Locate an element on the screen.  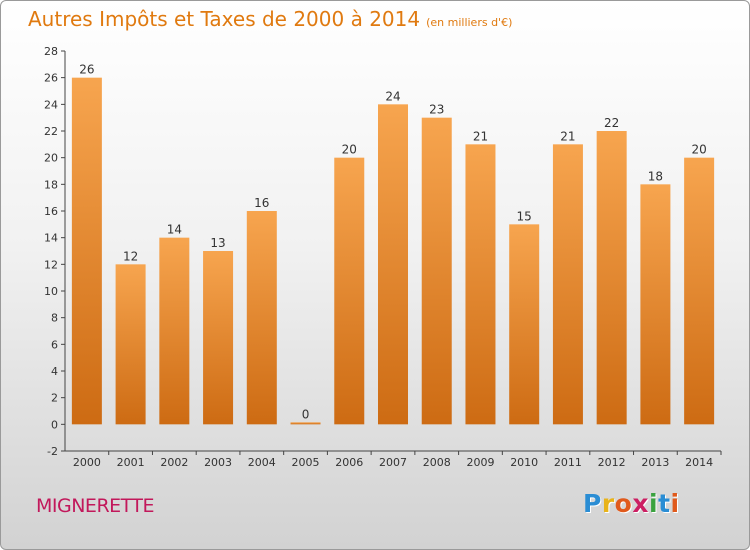
x-tick-label: 2004 is located at coordinates (262, 462).